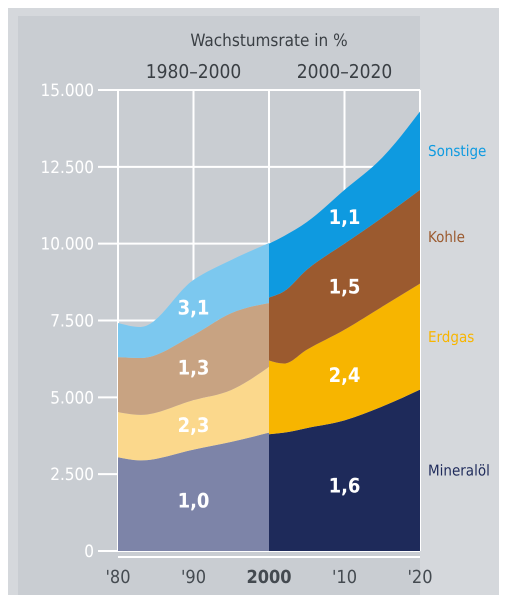 This screenshot has width=507, height=603. Describe the element at coordinates (269, 41) in the screenshot. I see `chart-title: Wachstumsrate in %` at that location.